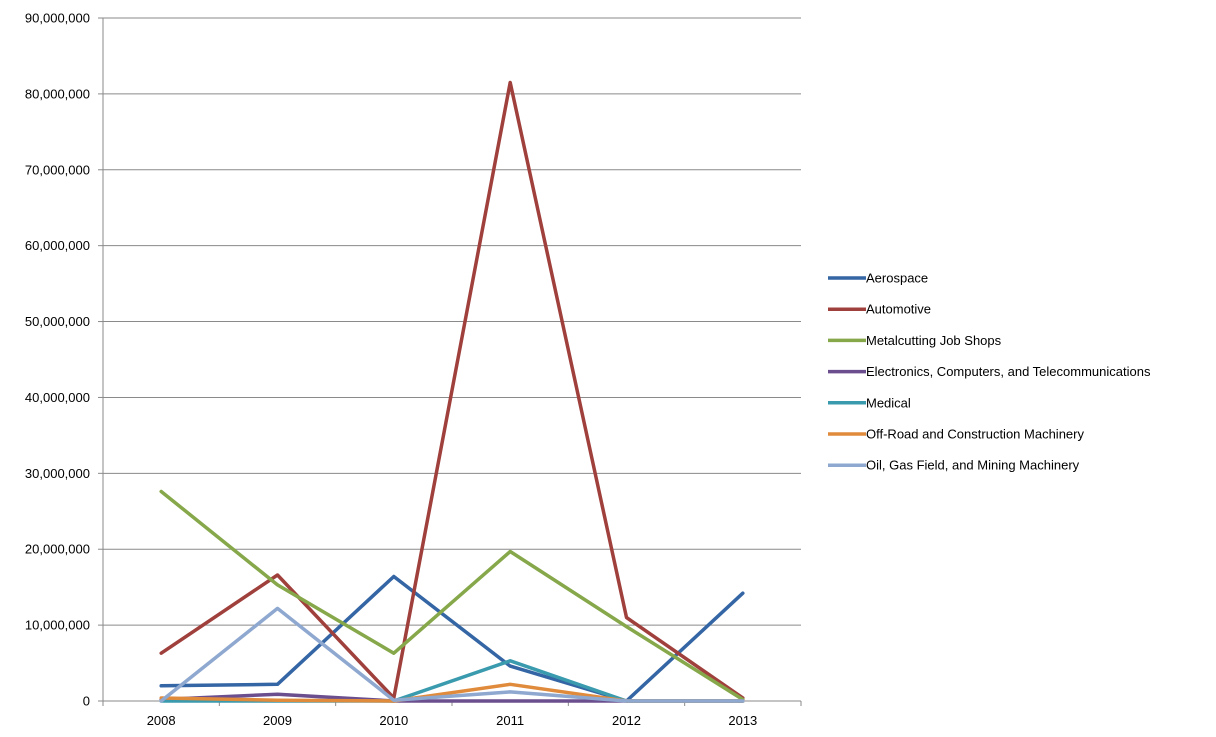  Describe the element at coordinates (277, 720) in the screenshot. I see `x-tick-label: 2009` at that location.